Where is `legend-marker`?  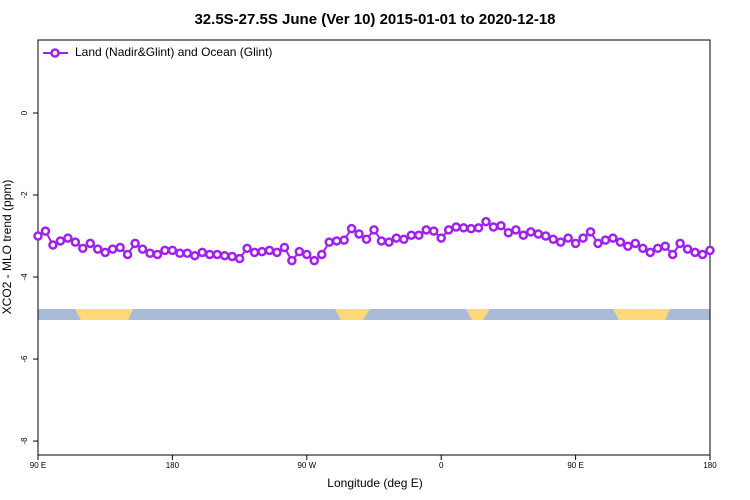 legend-marker is located at coordinates (55, 53).